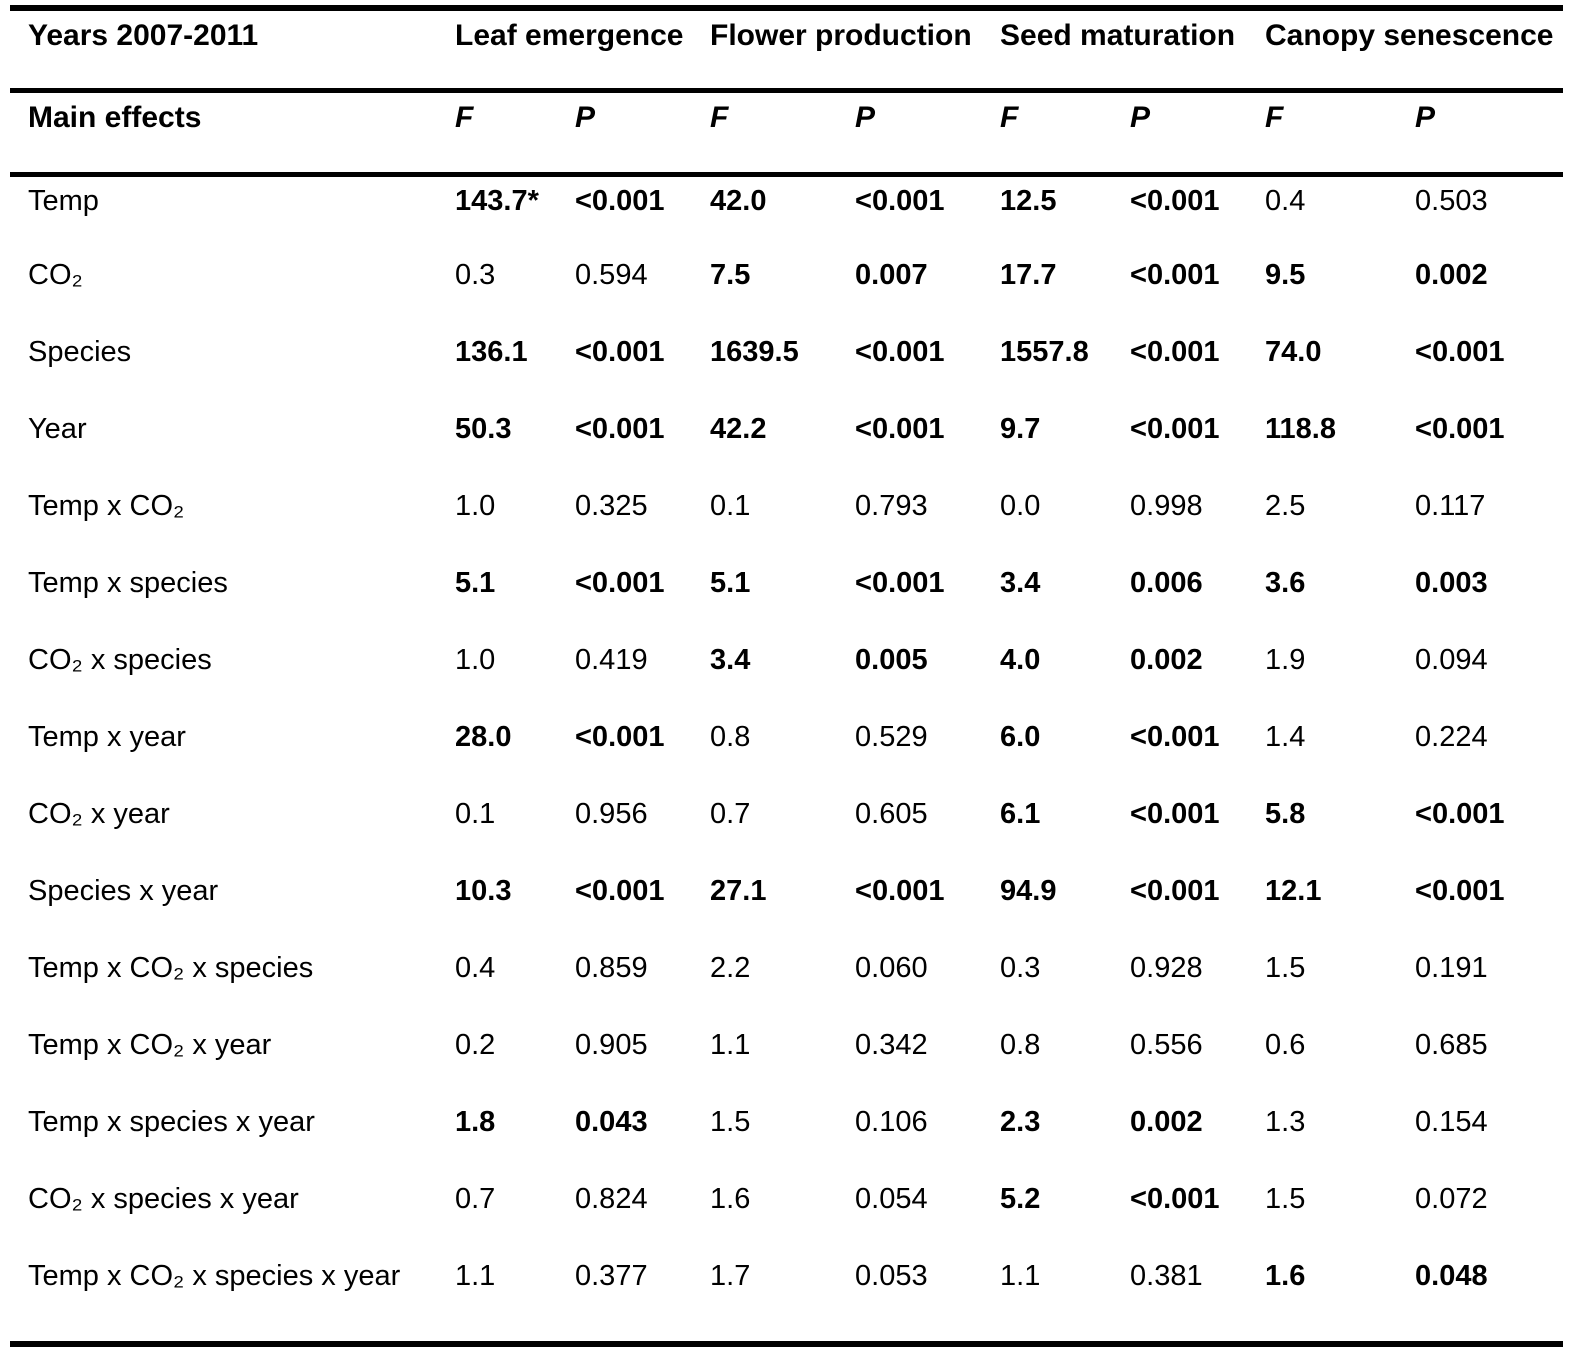  I want to click on p-value-cell: 0.381, so click(1166, 1276).